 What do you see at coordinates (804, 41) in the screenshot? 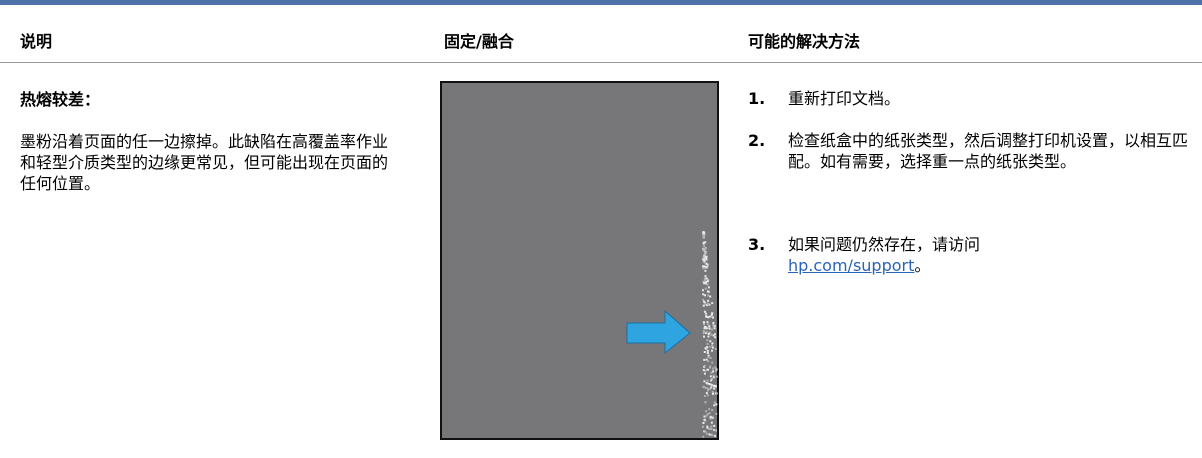
I see `header-cell: 可能的解决方法` at bounding box center [804, 41].